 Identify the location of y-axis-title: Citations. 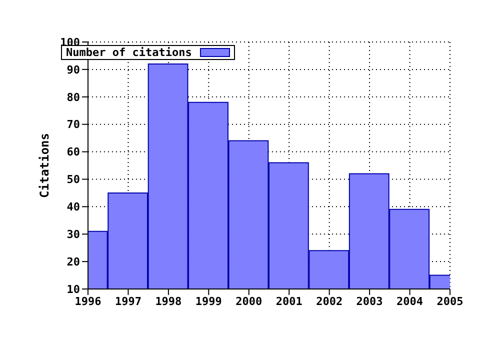
(44, 165).